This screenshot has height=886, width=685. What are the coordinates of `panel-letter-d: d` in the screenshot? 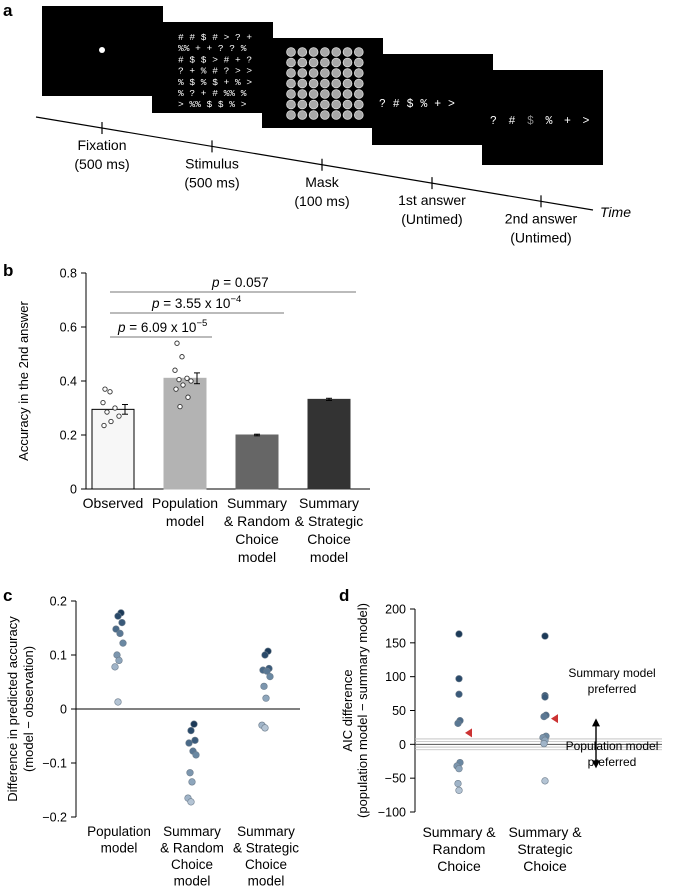 It's located at (344, 595).